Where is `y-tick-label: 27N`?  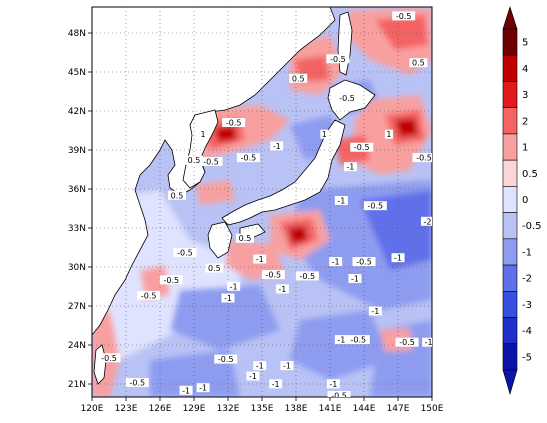 y-tick-label: 27N is located at coordinates (77, 307).